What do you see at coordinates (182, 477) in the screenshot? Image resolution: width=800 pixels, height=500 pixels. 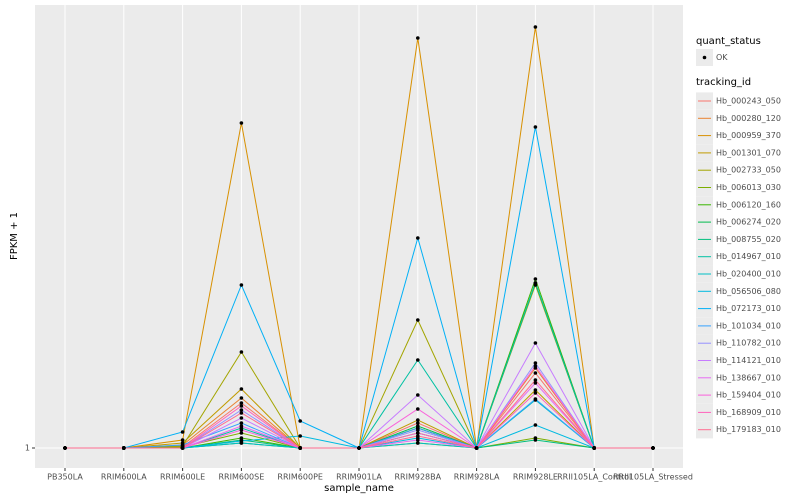 I see `x-tick-label: RRIM600LE` at bounding box center [182, 477].